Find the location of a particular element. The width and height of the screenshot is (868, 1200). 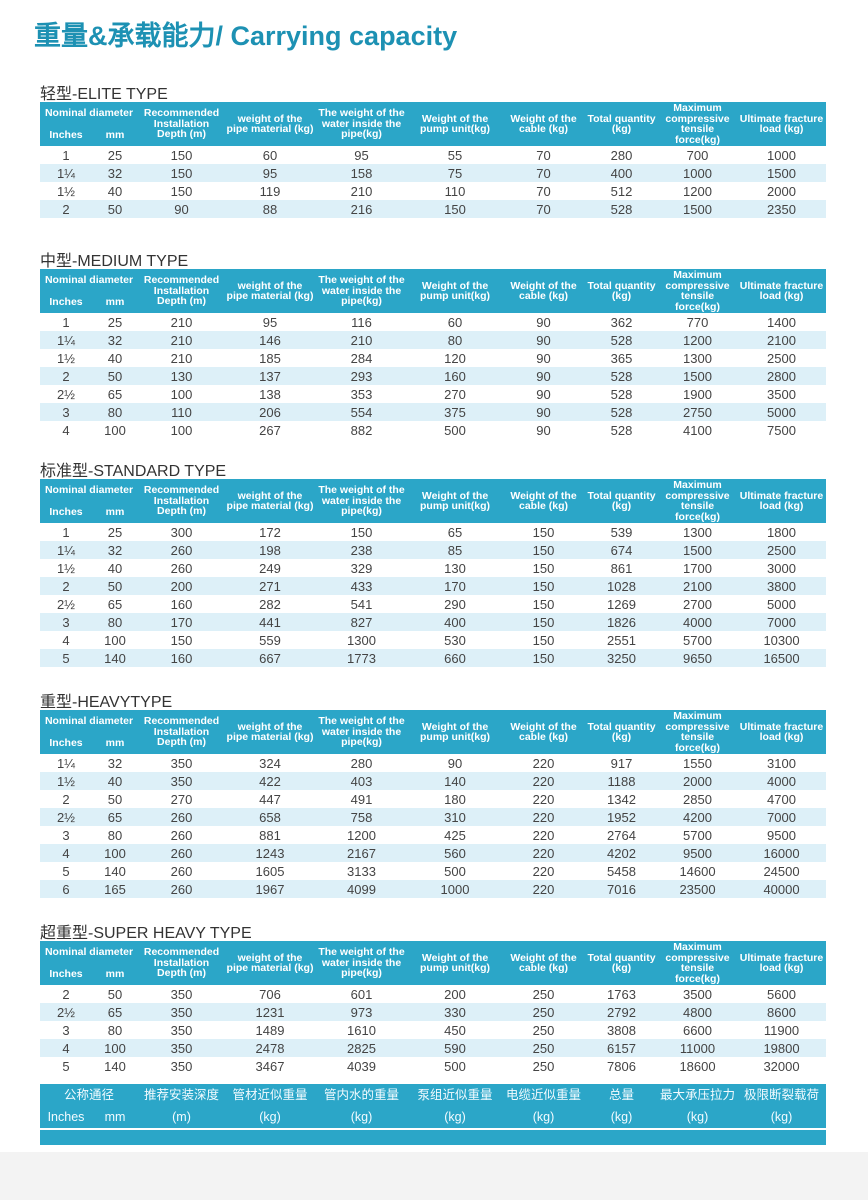

footer-cell: 电缆近似重量 is located at coordinates (544, 1095).